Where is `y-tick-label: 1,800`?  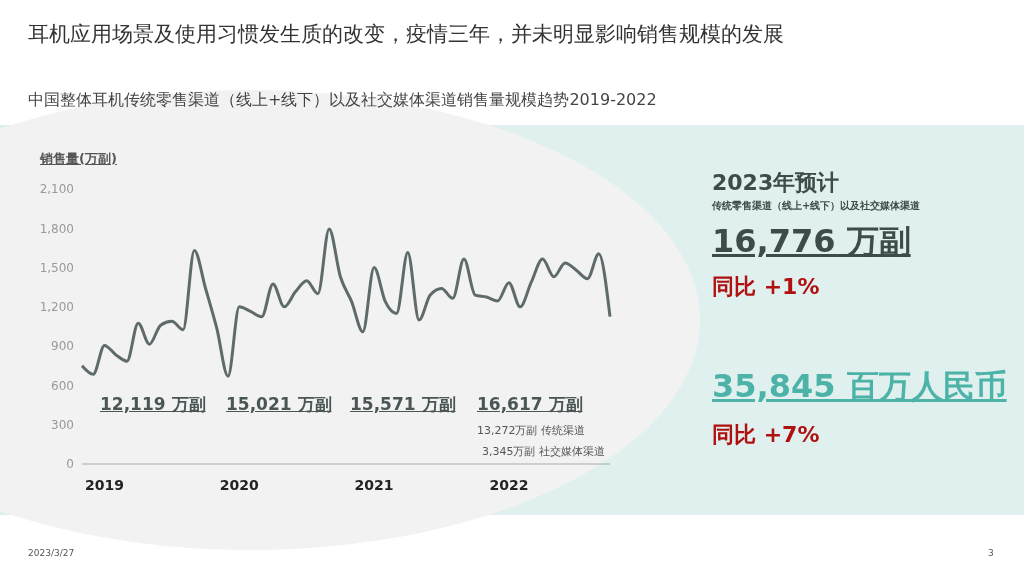
y-tick-label: 1,800 is located at coordinates (56, 228).